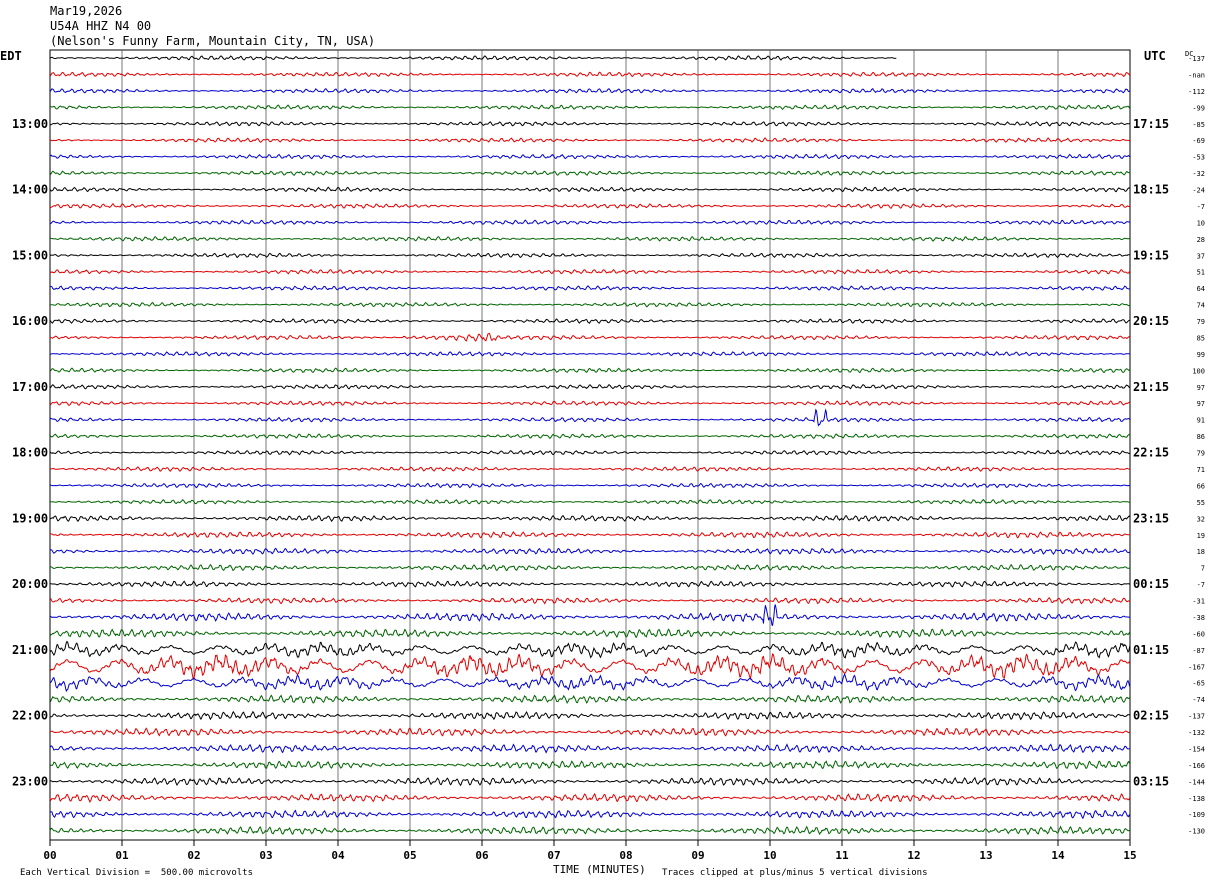 The height and width of the screenshot is (886, 1210). What do you see at coordinates (1151, 321) in the screenshot?
I see `right-hour-label: 20:15` at bounding box center [1151, 321].